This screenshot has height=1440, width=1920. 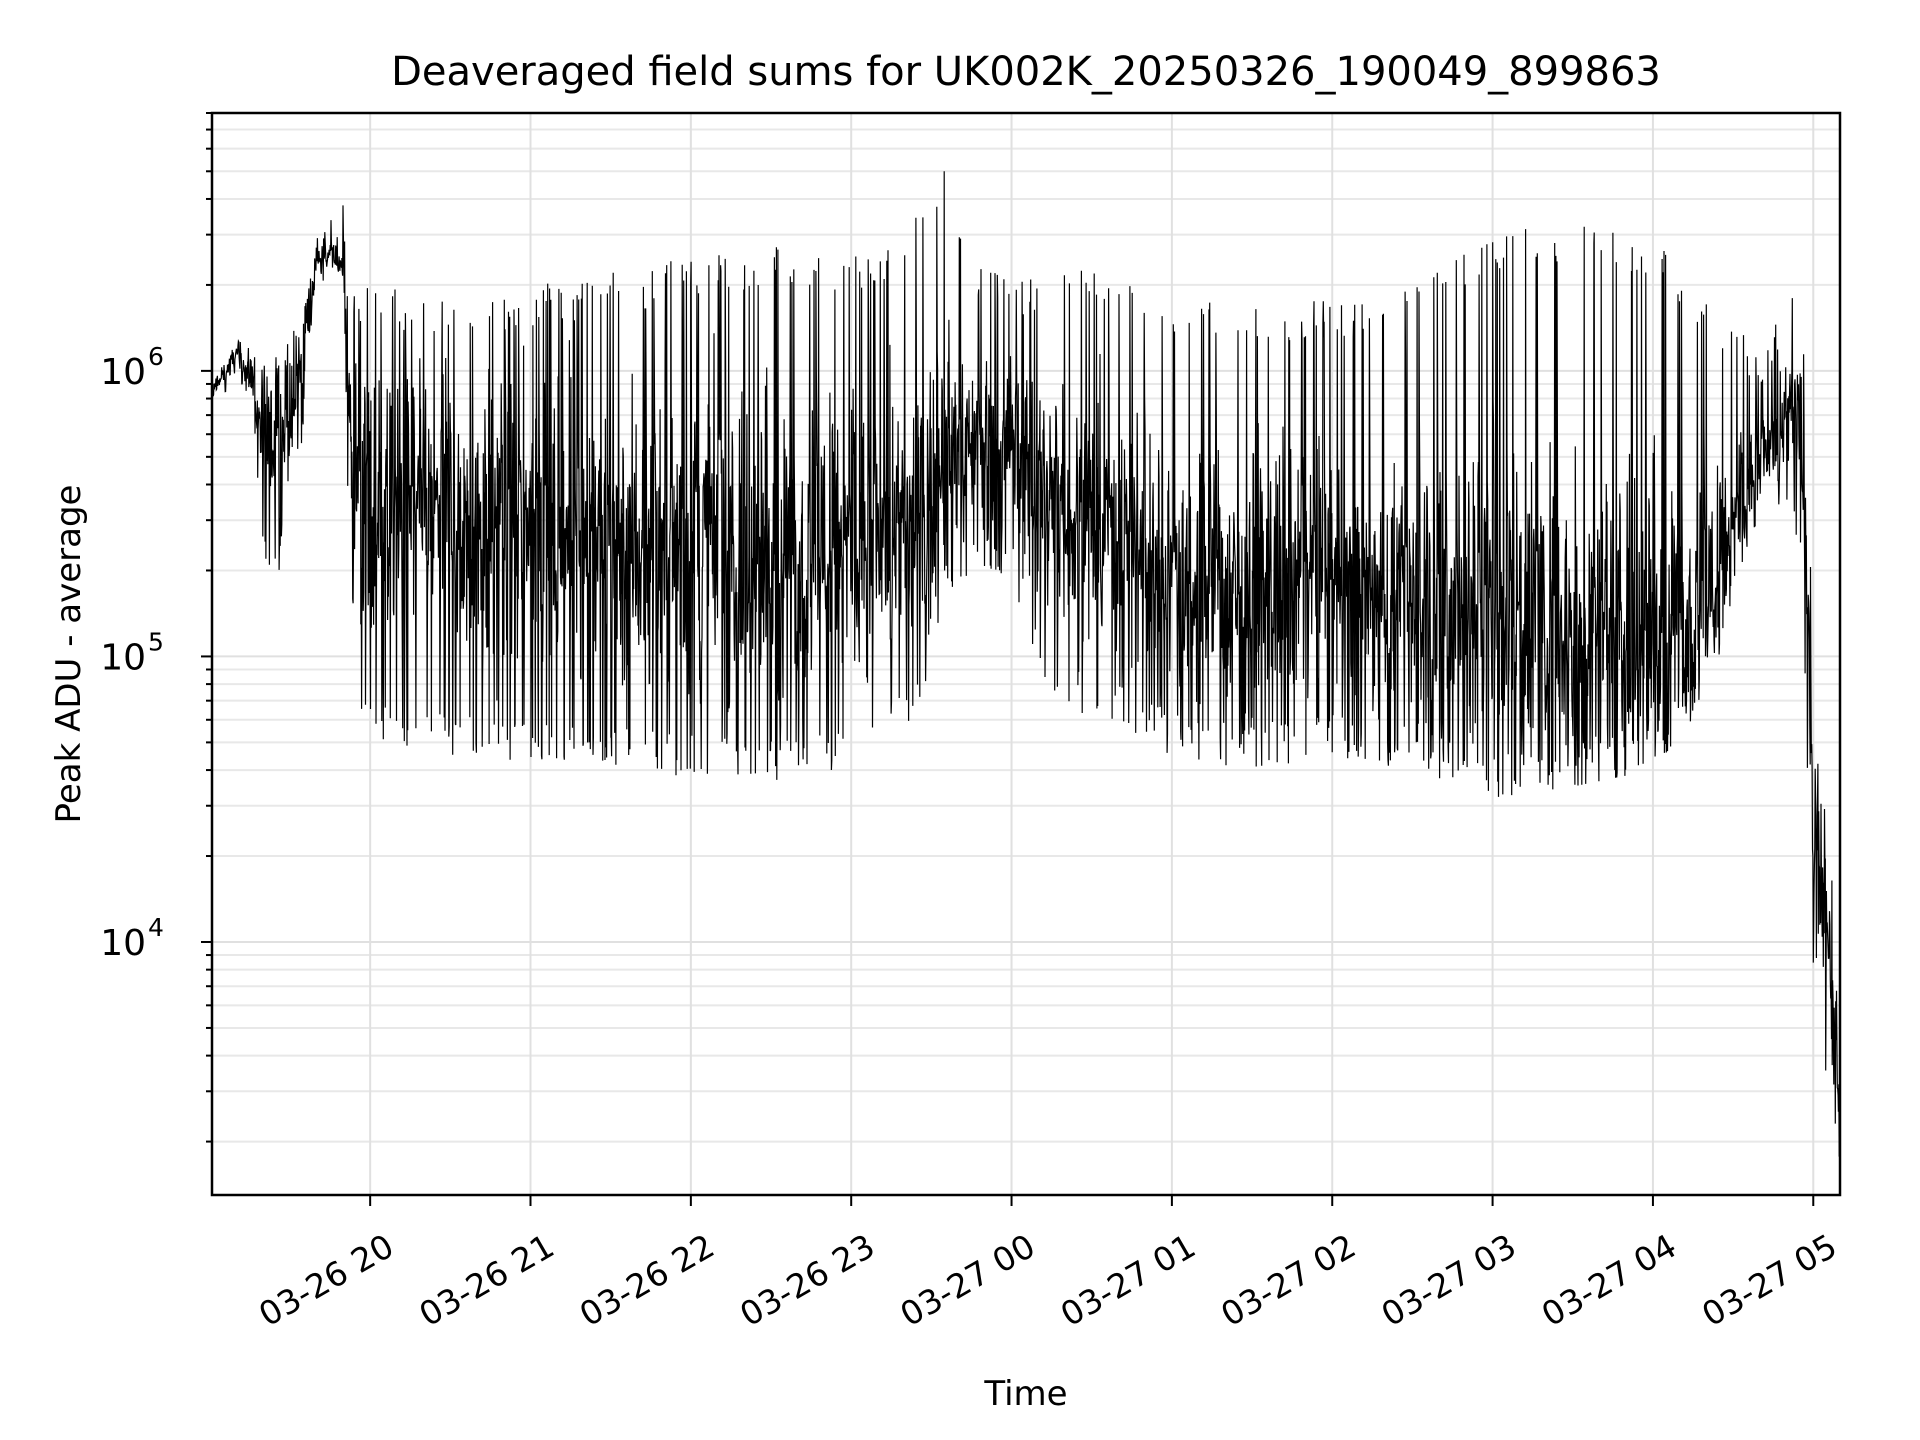 What do you see at coordinates (807, 1280) in the screenshot?
I see `x-tick-label: 03-26 23` at bounding box center [807, 1280].